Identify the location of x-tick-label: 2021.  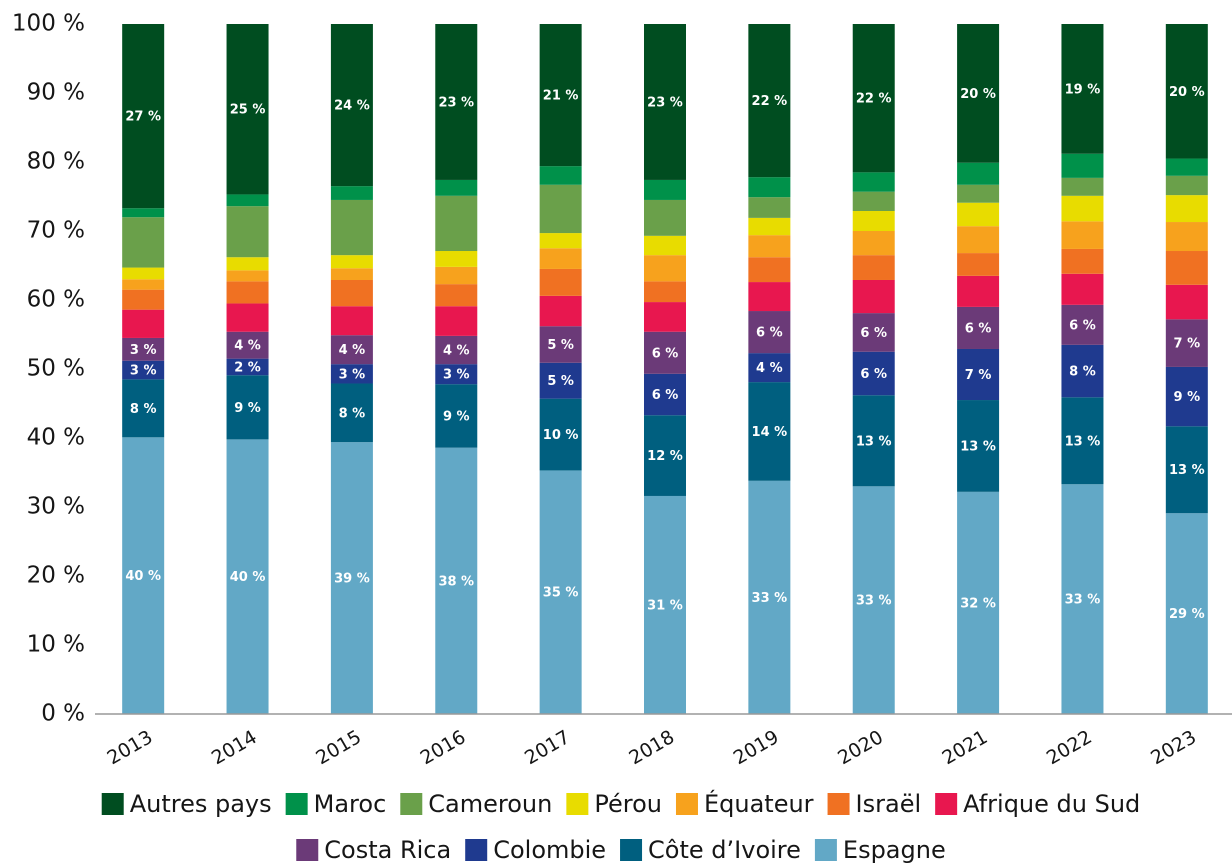
(964, 747).